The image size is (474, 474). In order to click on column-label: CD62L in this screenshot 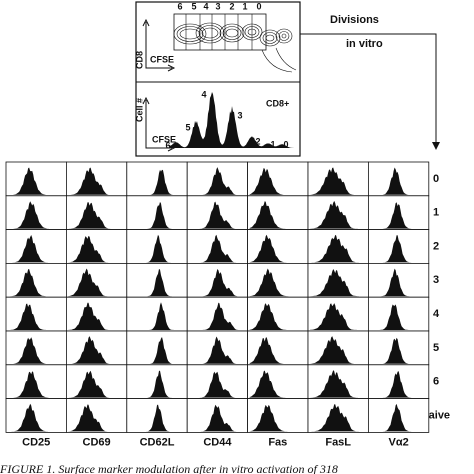, I will do `click(157, 442)`.